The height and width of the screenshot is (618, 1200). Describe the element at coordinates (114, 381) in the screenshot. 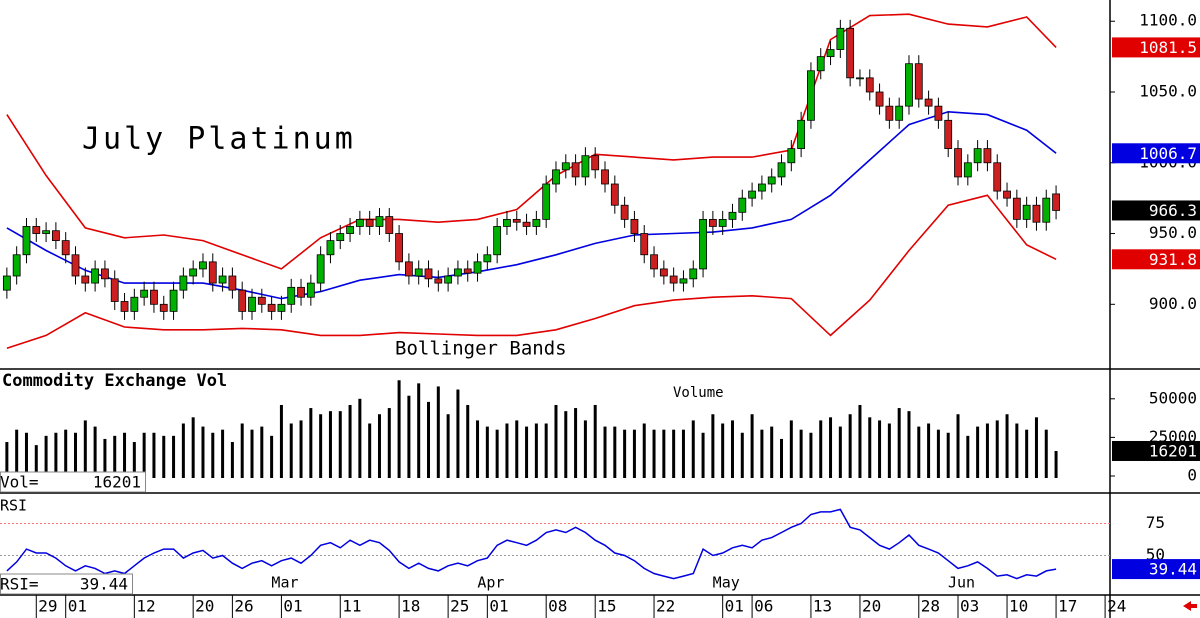

I see `panel-title: Commodity Exchange Vol` at that location.